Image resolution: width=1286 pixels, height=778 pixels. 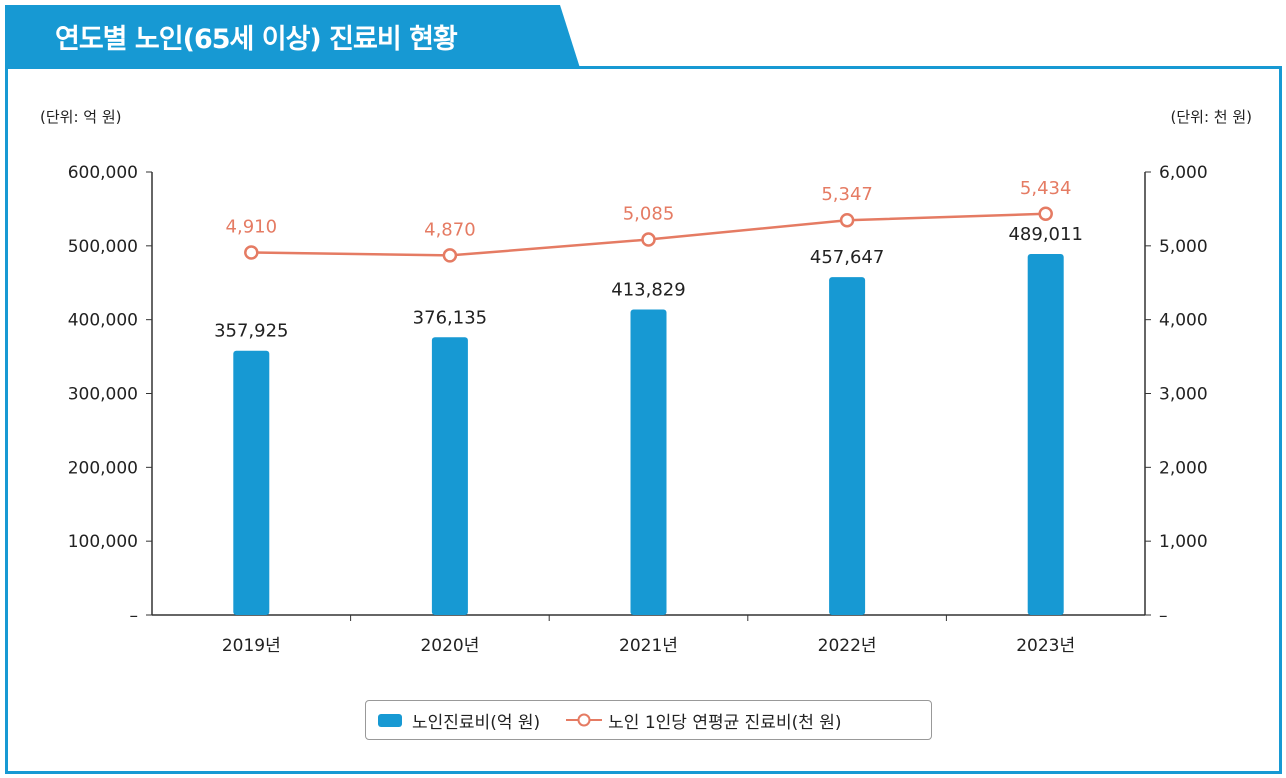 I want to click on line-label: 5,347, so click(x=847, y=194).